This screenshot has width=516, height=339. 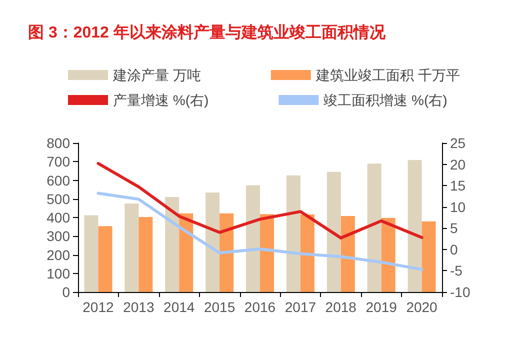 I want to click on legend-label: 竣工面积增速 %(右), so click(x=386, y=100).